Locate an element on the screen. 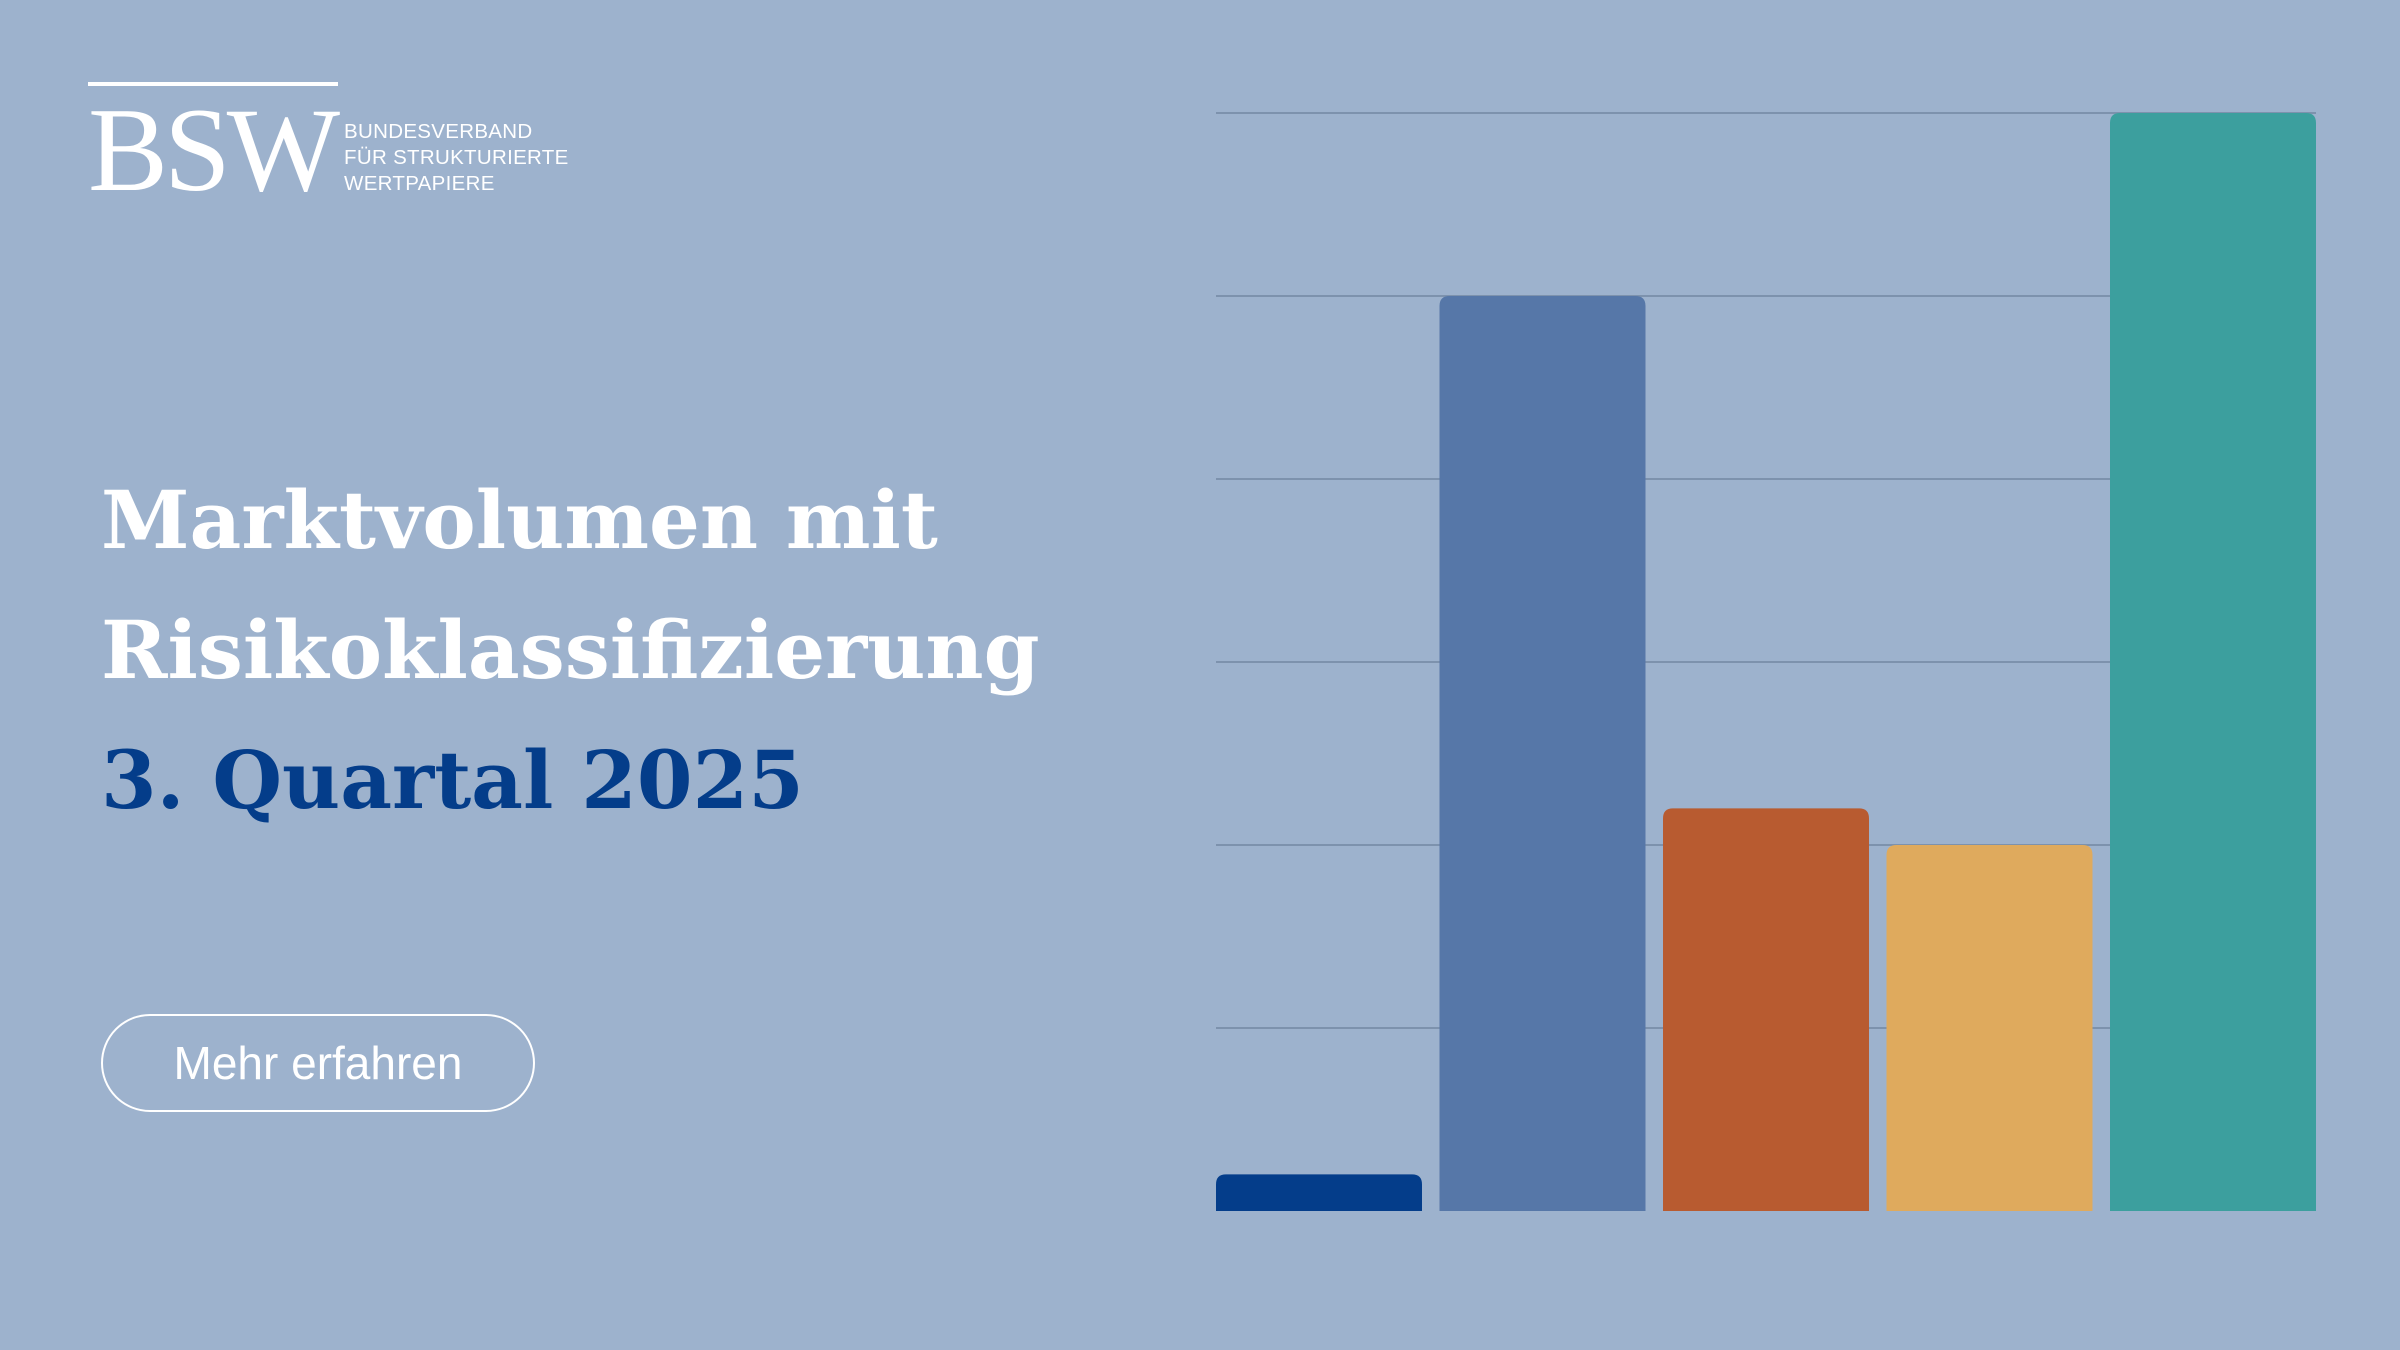 This screenshot has width=2400, height=1350. logo-mark: BSW is located at coordinates (214, 146).